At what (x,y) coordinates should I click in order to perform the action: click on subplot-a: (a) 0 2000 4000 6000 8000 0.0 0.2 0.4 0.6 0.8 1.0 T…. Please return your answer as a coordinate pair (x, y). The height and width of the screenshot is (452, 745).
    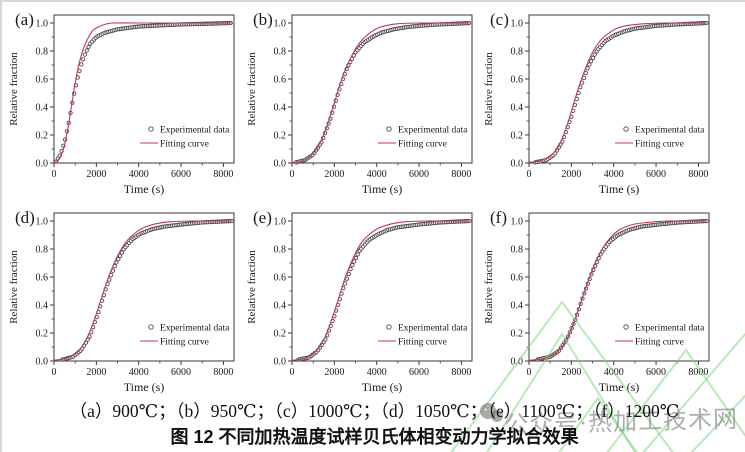
    Looking at the image, I should click on (126, 101).